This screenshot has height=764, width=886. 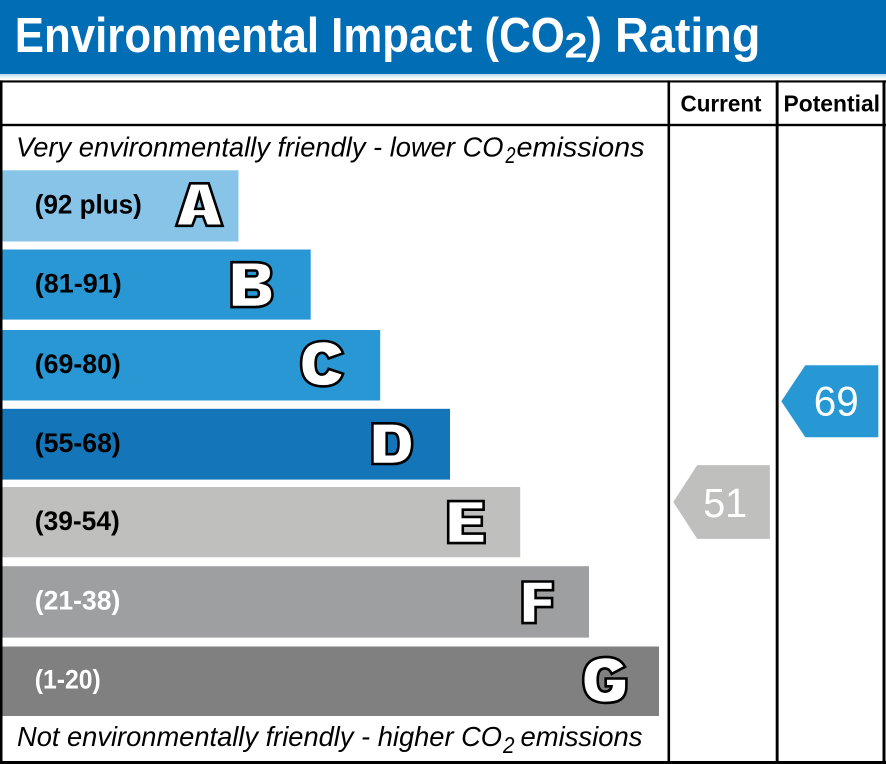 What do you see at coordinates (721, 104) in the screenshot?
I see `svg-text: Current` at bounding box center [721, 104].